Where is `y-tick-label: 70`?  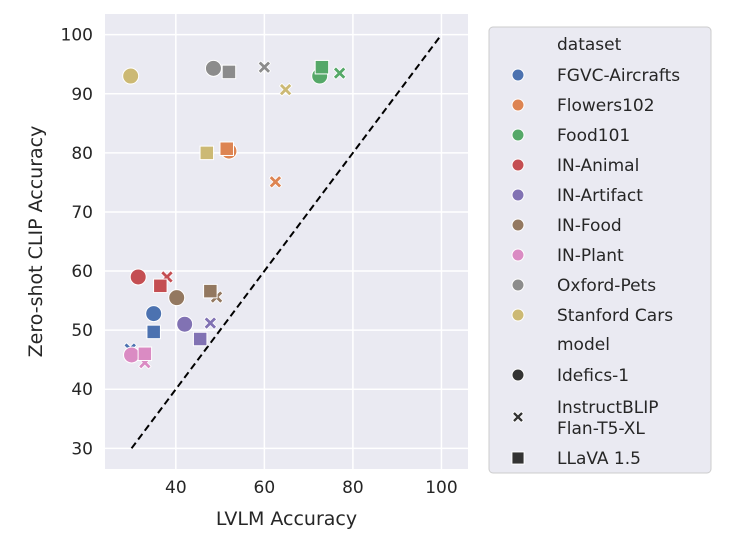 y-tick-label: 70 is located at coordinates (82, 213).